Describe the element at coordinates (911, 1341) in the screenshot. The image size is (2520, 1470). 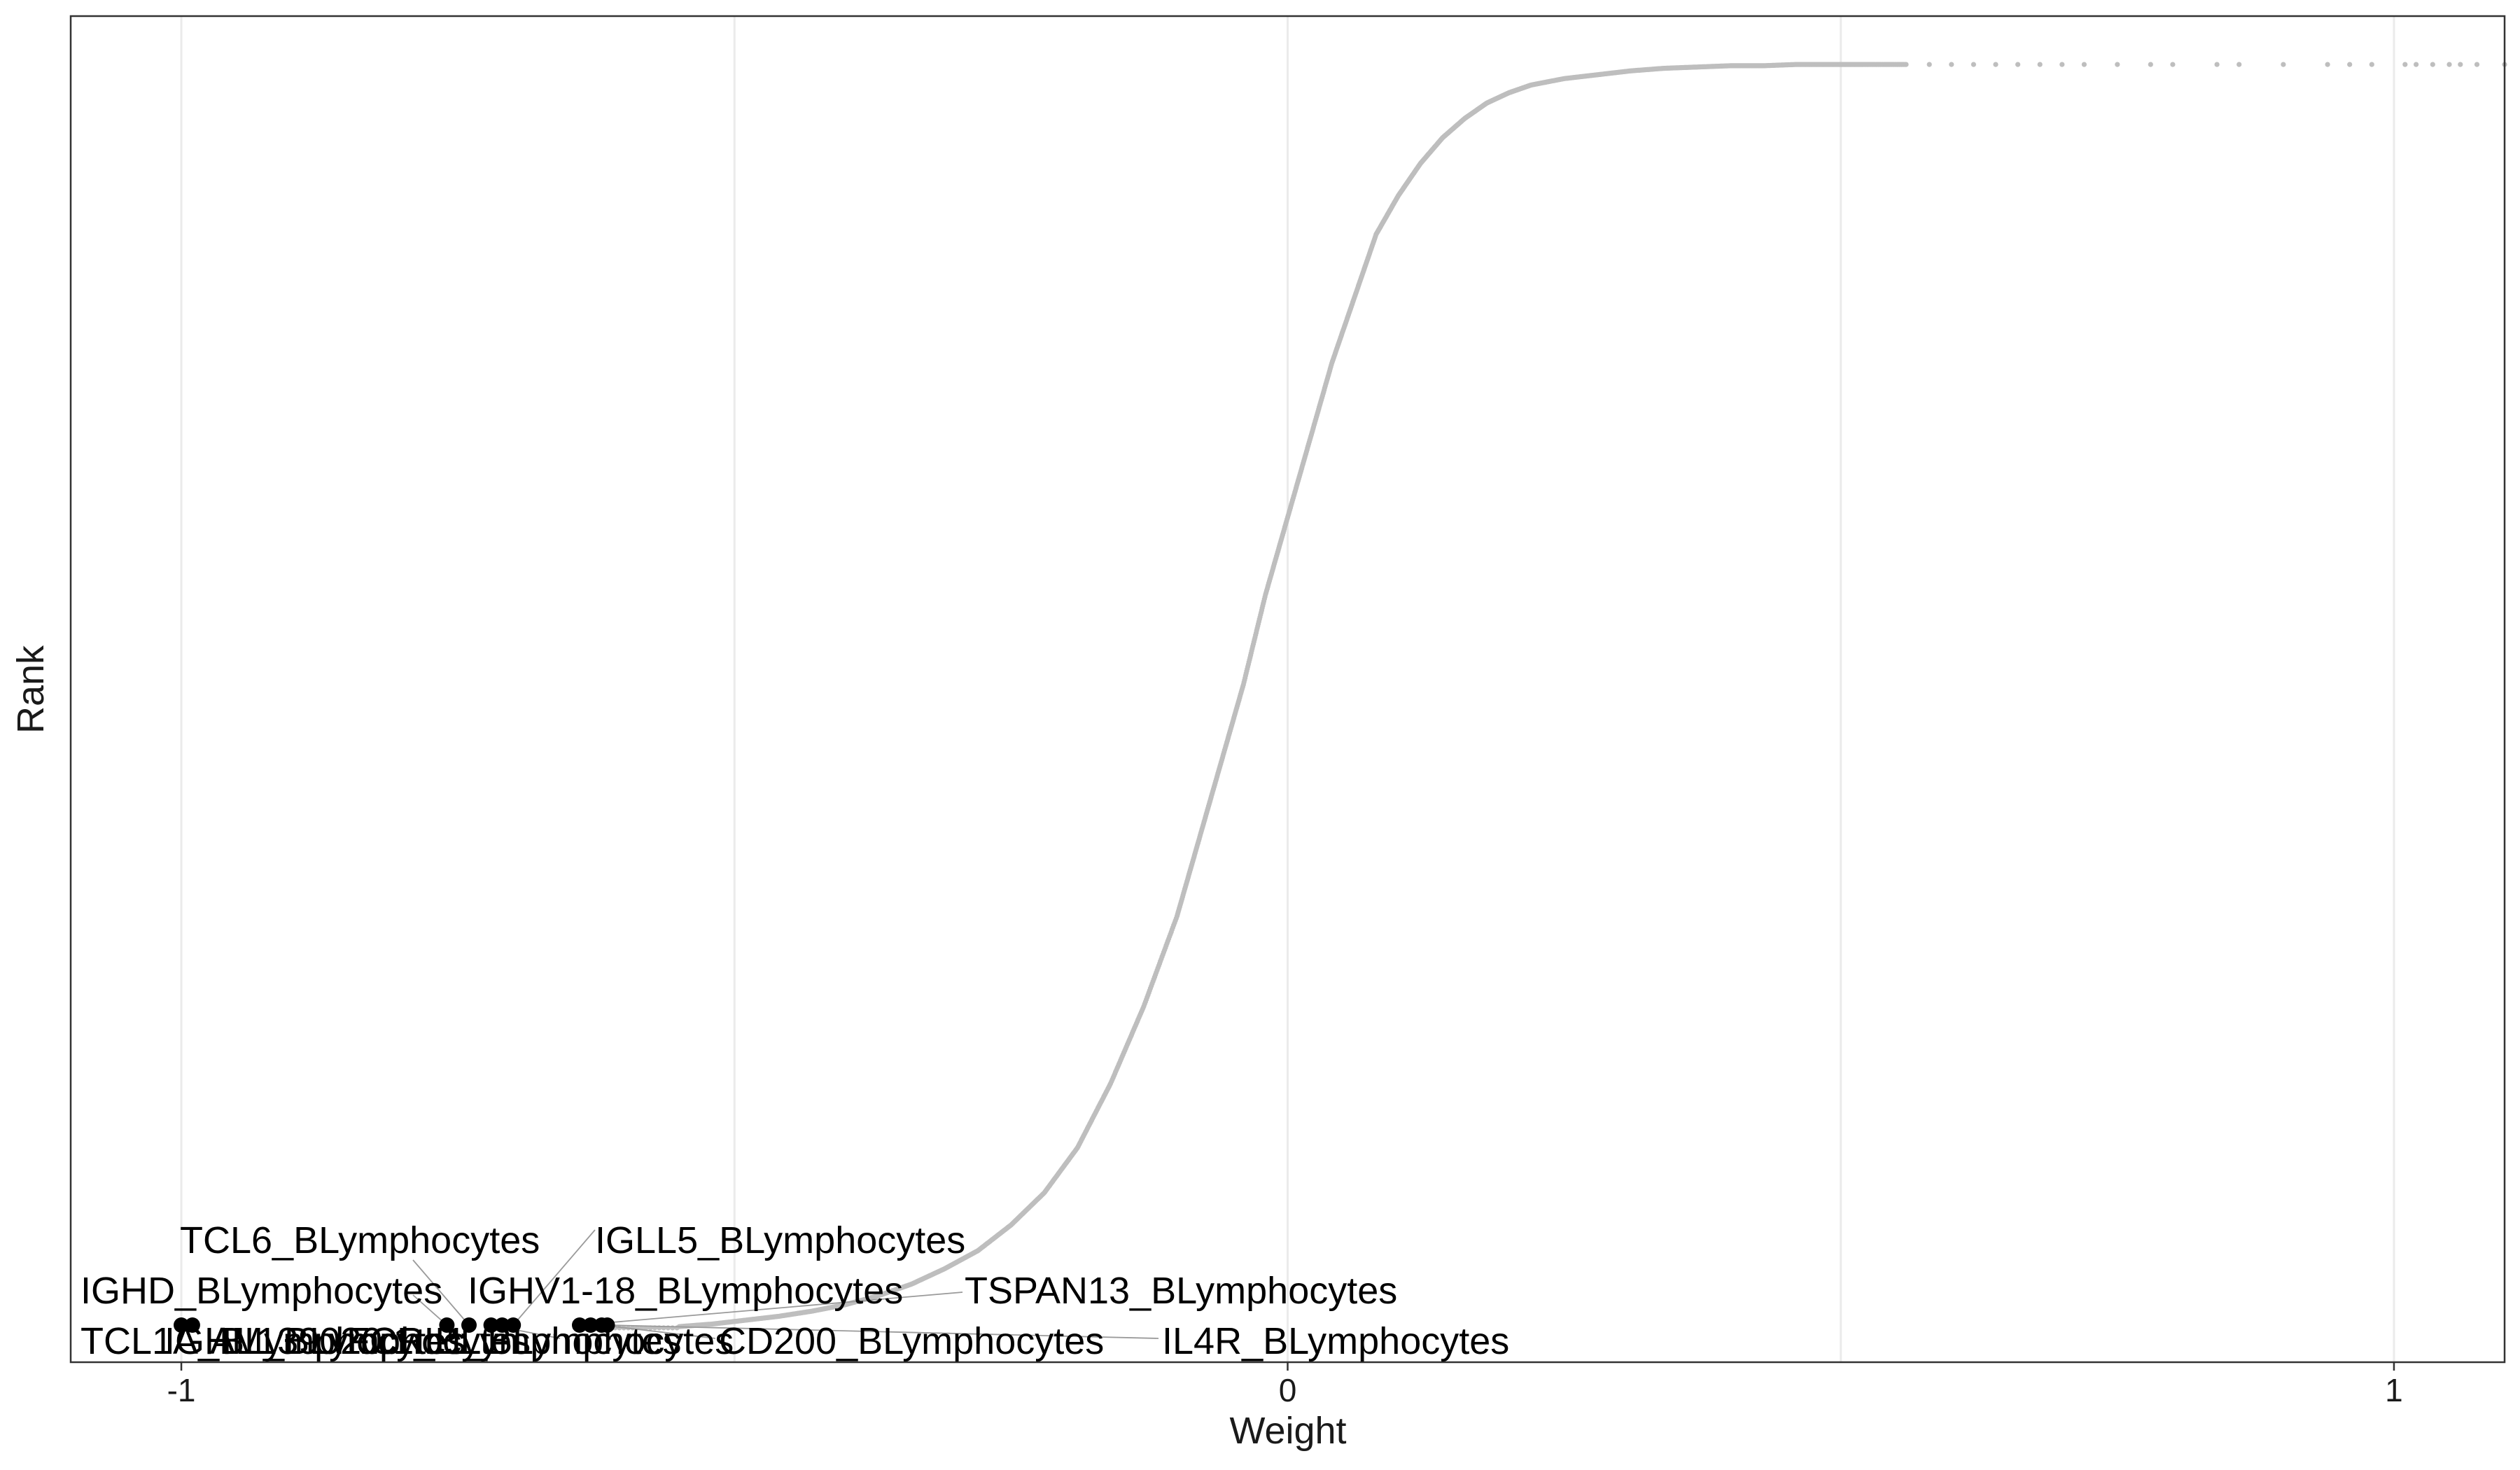
I see `point-label-cd200: CD200_BLymphocytes` at that location.